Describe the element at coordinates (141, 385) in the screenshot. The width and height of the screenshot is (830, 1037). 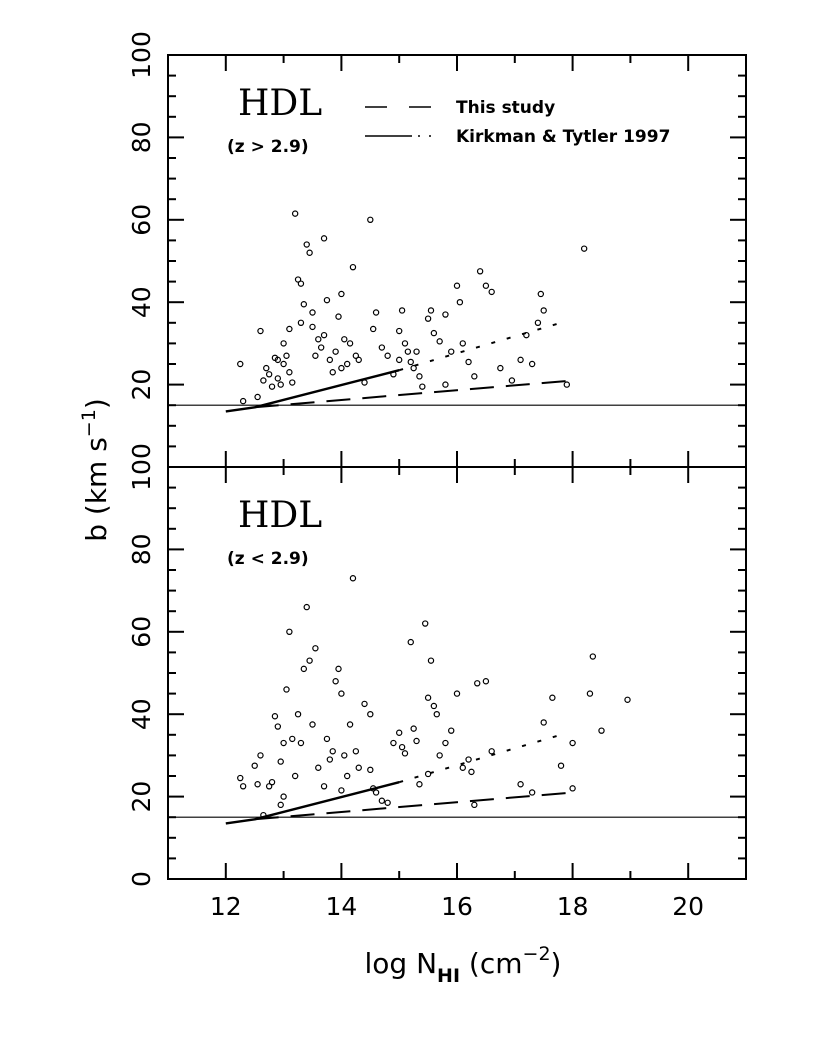
I see `y-tick-label: 20` at that location.